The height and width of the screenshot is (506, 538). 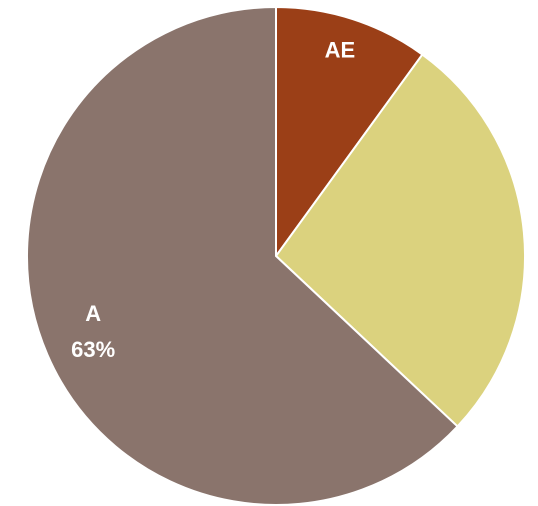 What do you see at coordinates (93, 313) in the screenshot?
I see `slice-label: A` at bounding box center [93, 313].